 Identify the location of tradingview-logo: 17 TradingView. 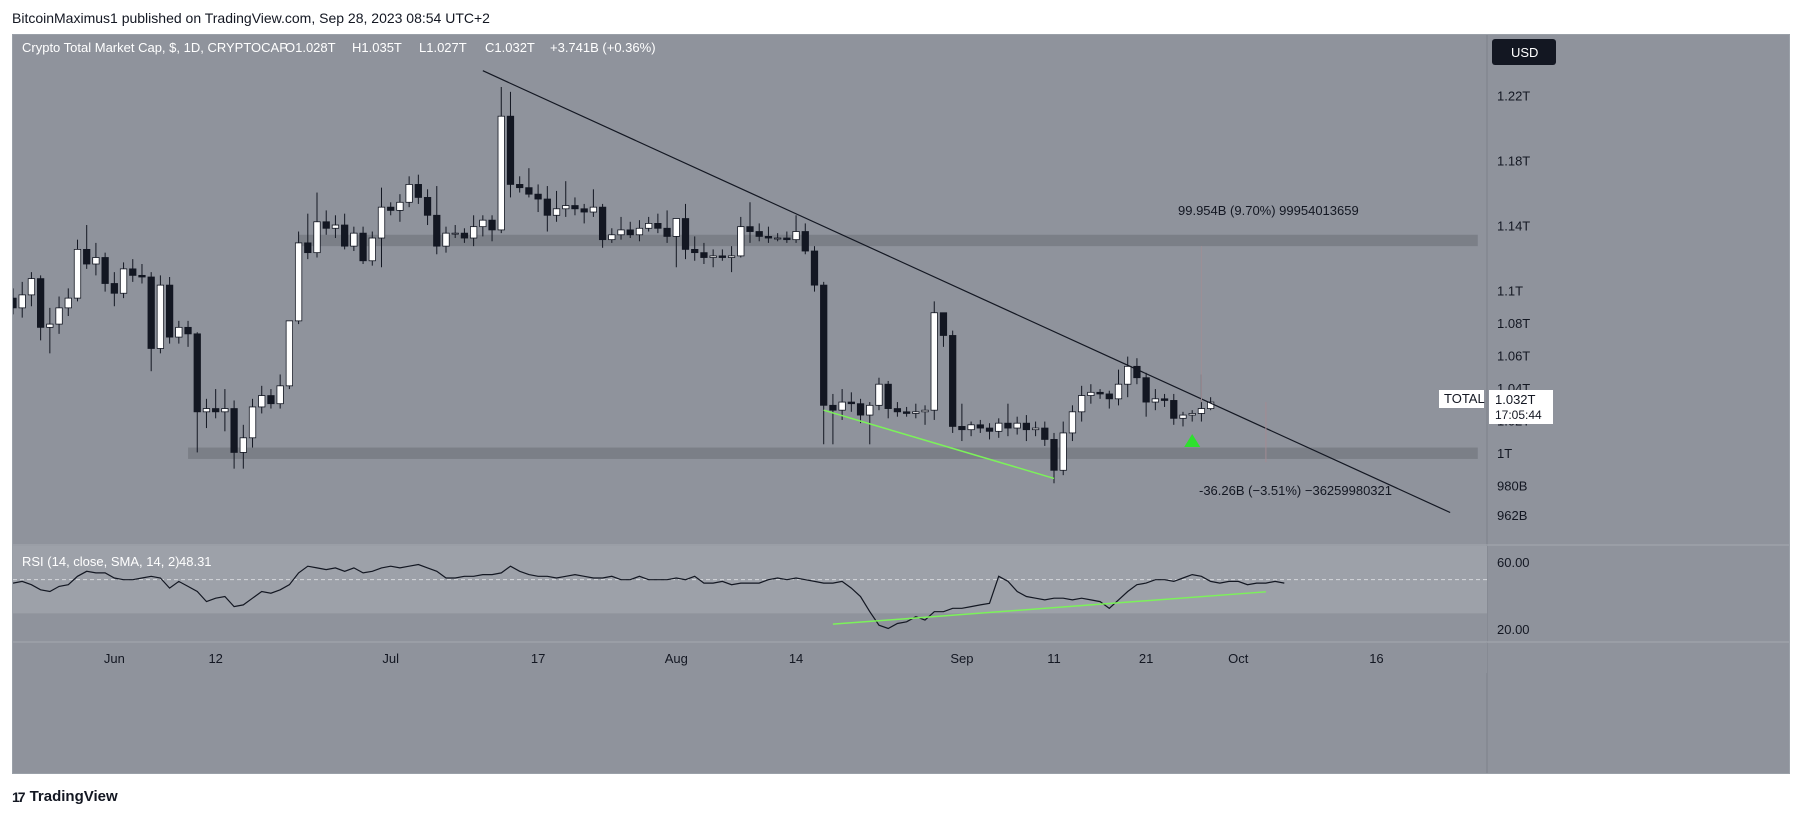
(65, 796).